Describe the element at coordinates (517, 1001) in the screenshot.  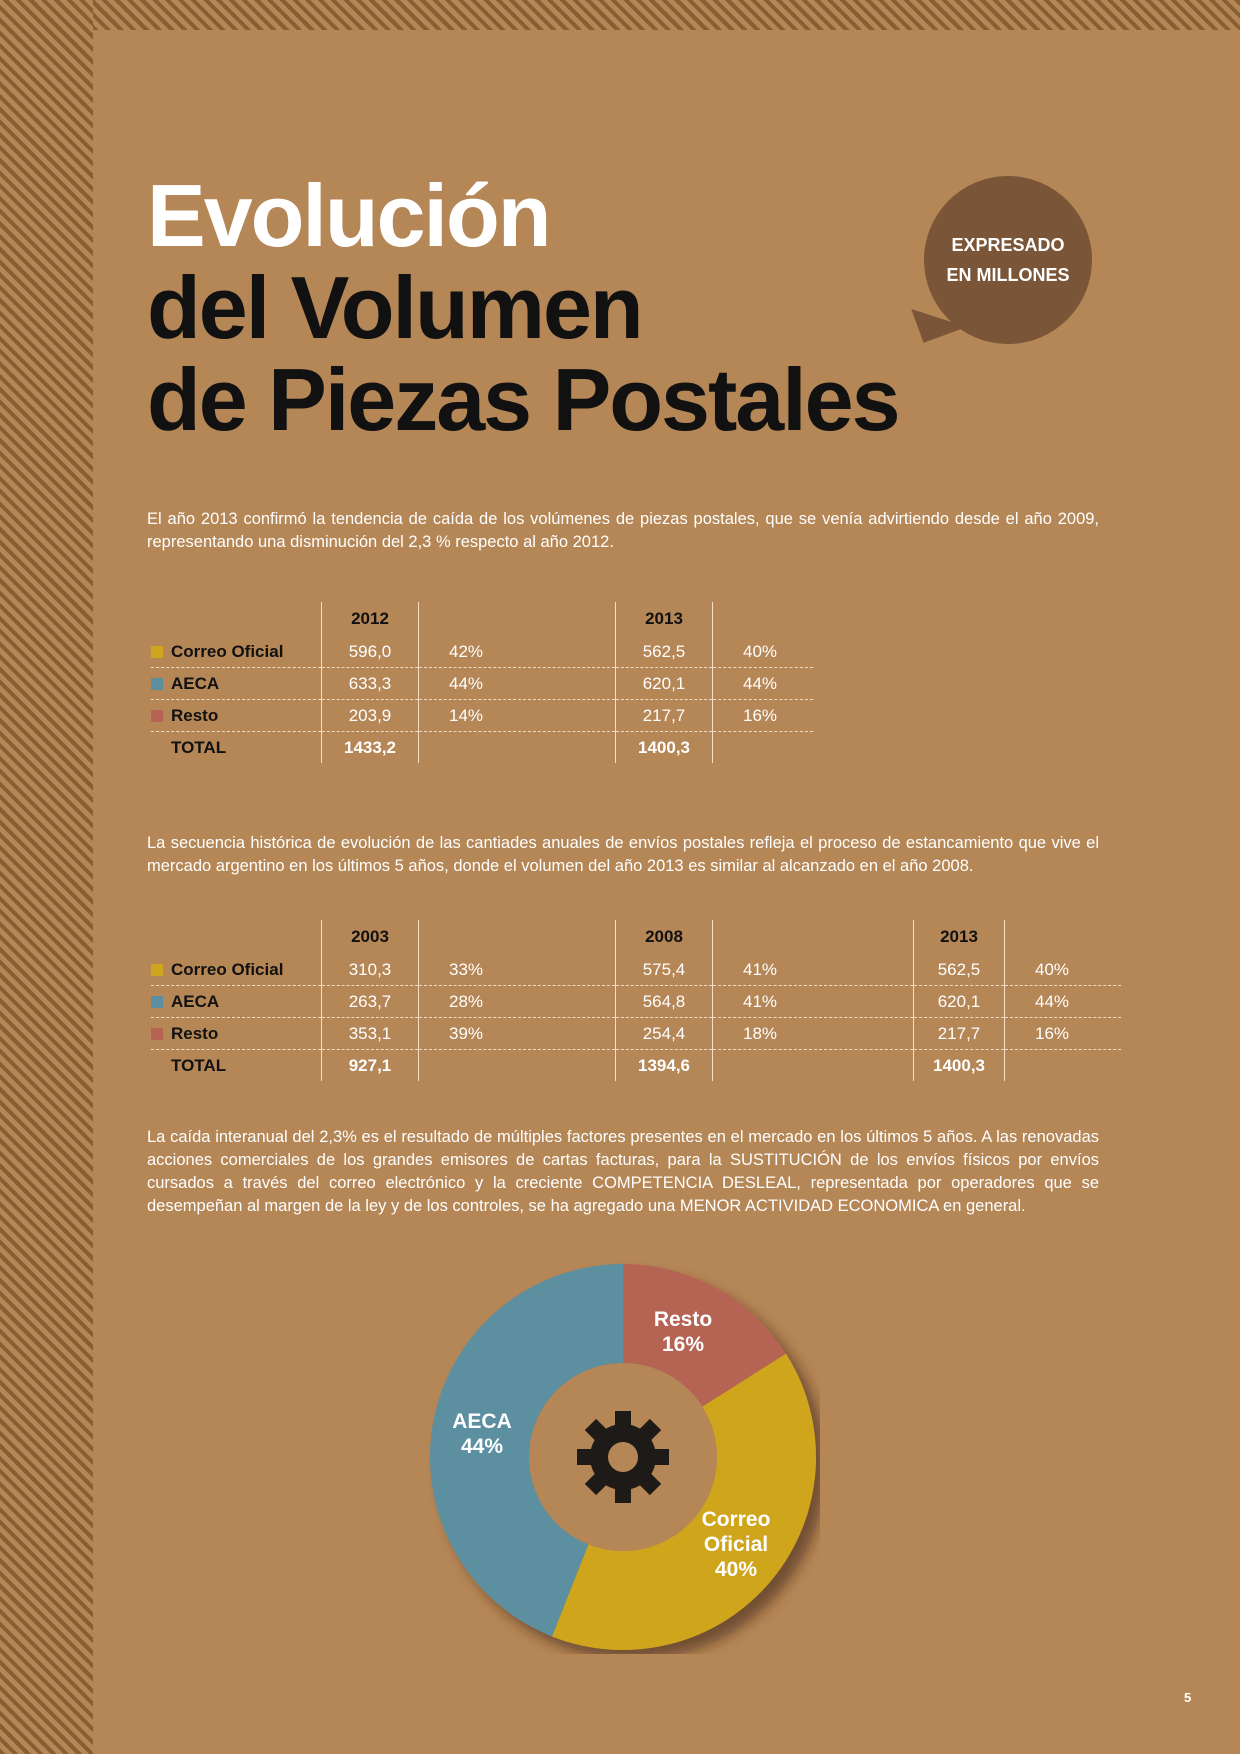
I see `table-cell: 28%` at that location.